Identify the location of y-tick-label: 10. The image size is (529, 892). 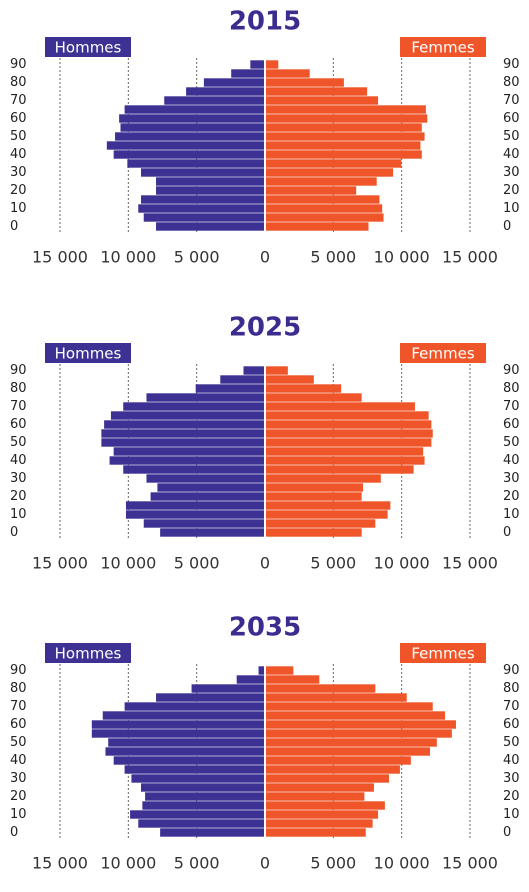
(18, 208).